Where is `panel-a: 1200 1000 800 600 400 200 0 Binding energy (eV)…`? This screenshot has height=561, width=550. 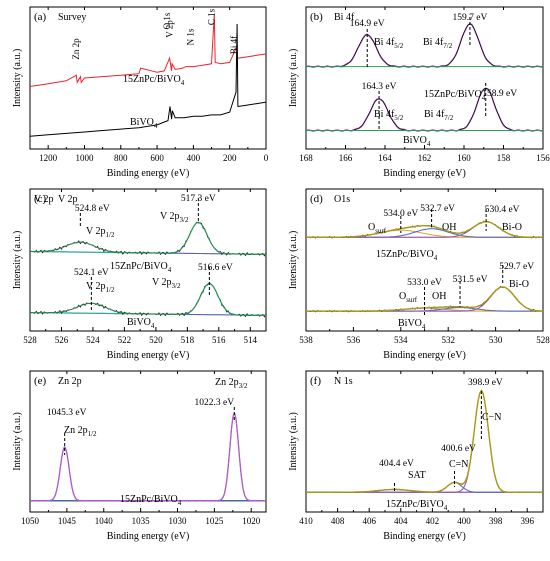
panel-a: 1200 1000 800 600 400 200 0 Binding energy (eV)… is located at coordinates (140, 92).